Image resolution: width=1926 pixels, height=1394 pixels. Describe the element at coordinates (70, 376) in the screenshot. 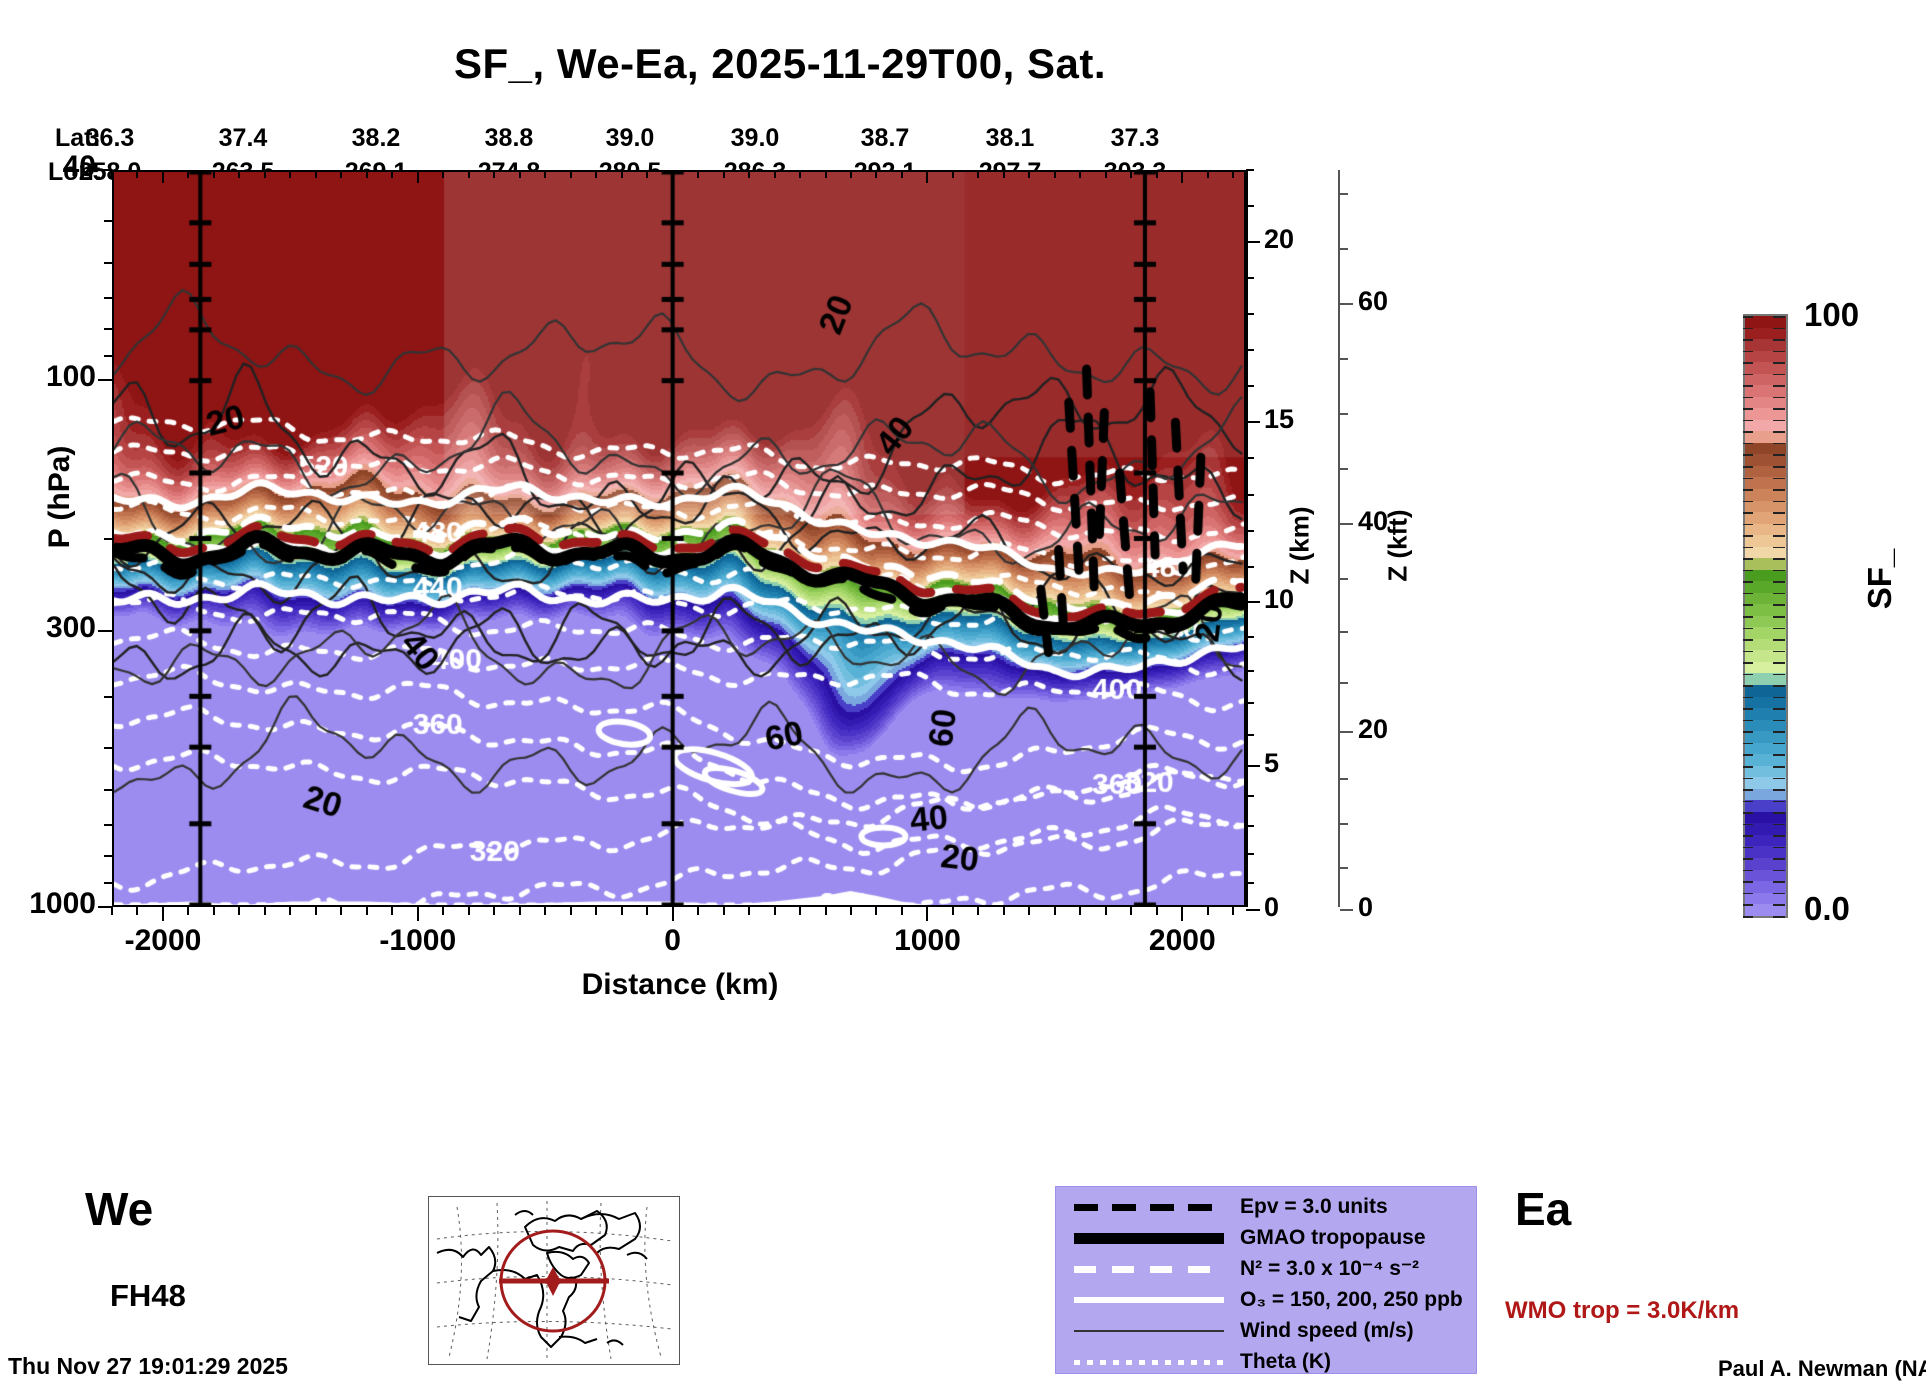

I see `y-axis-tick-label: 100` at that location.